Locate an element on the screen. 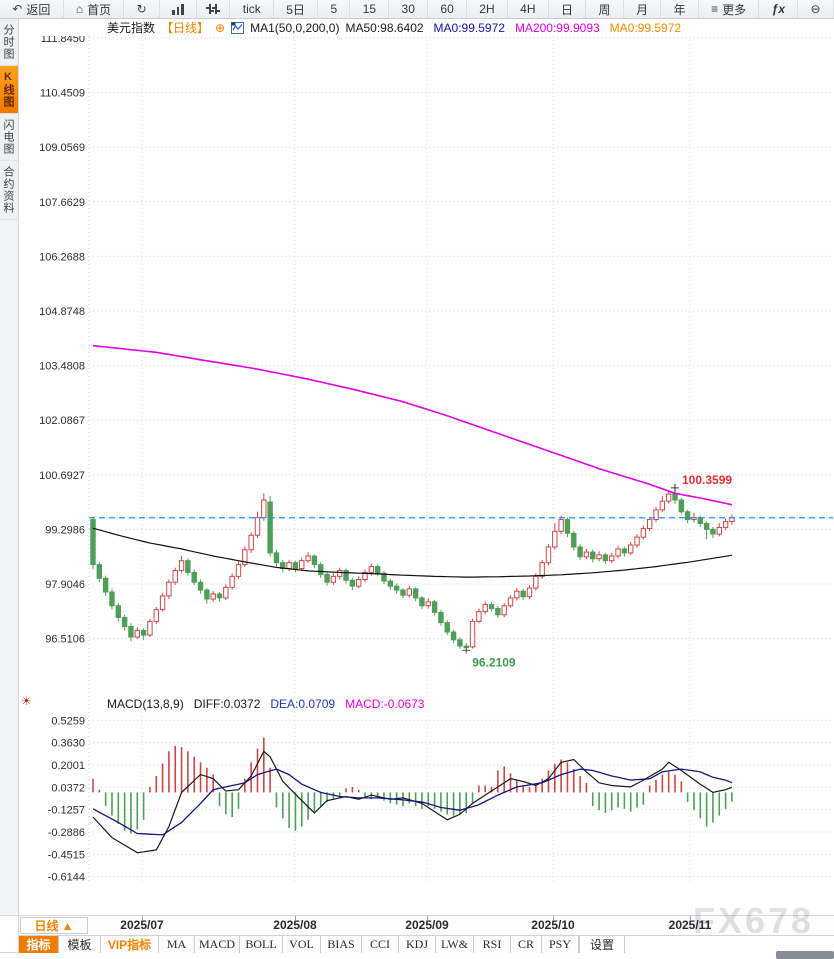 The width and height of the screenshot is (834, 959). add-indicator-icon: ⊕ is located at coordinates (220, 27).